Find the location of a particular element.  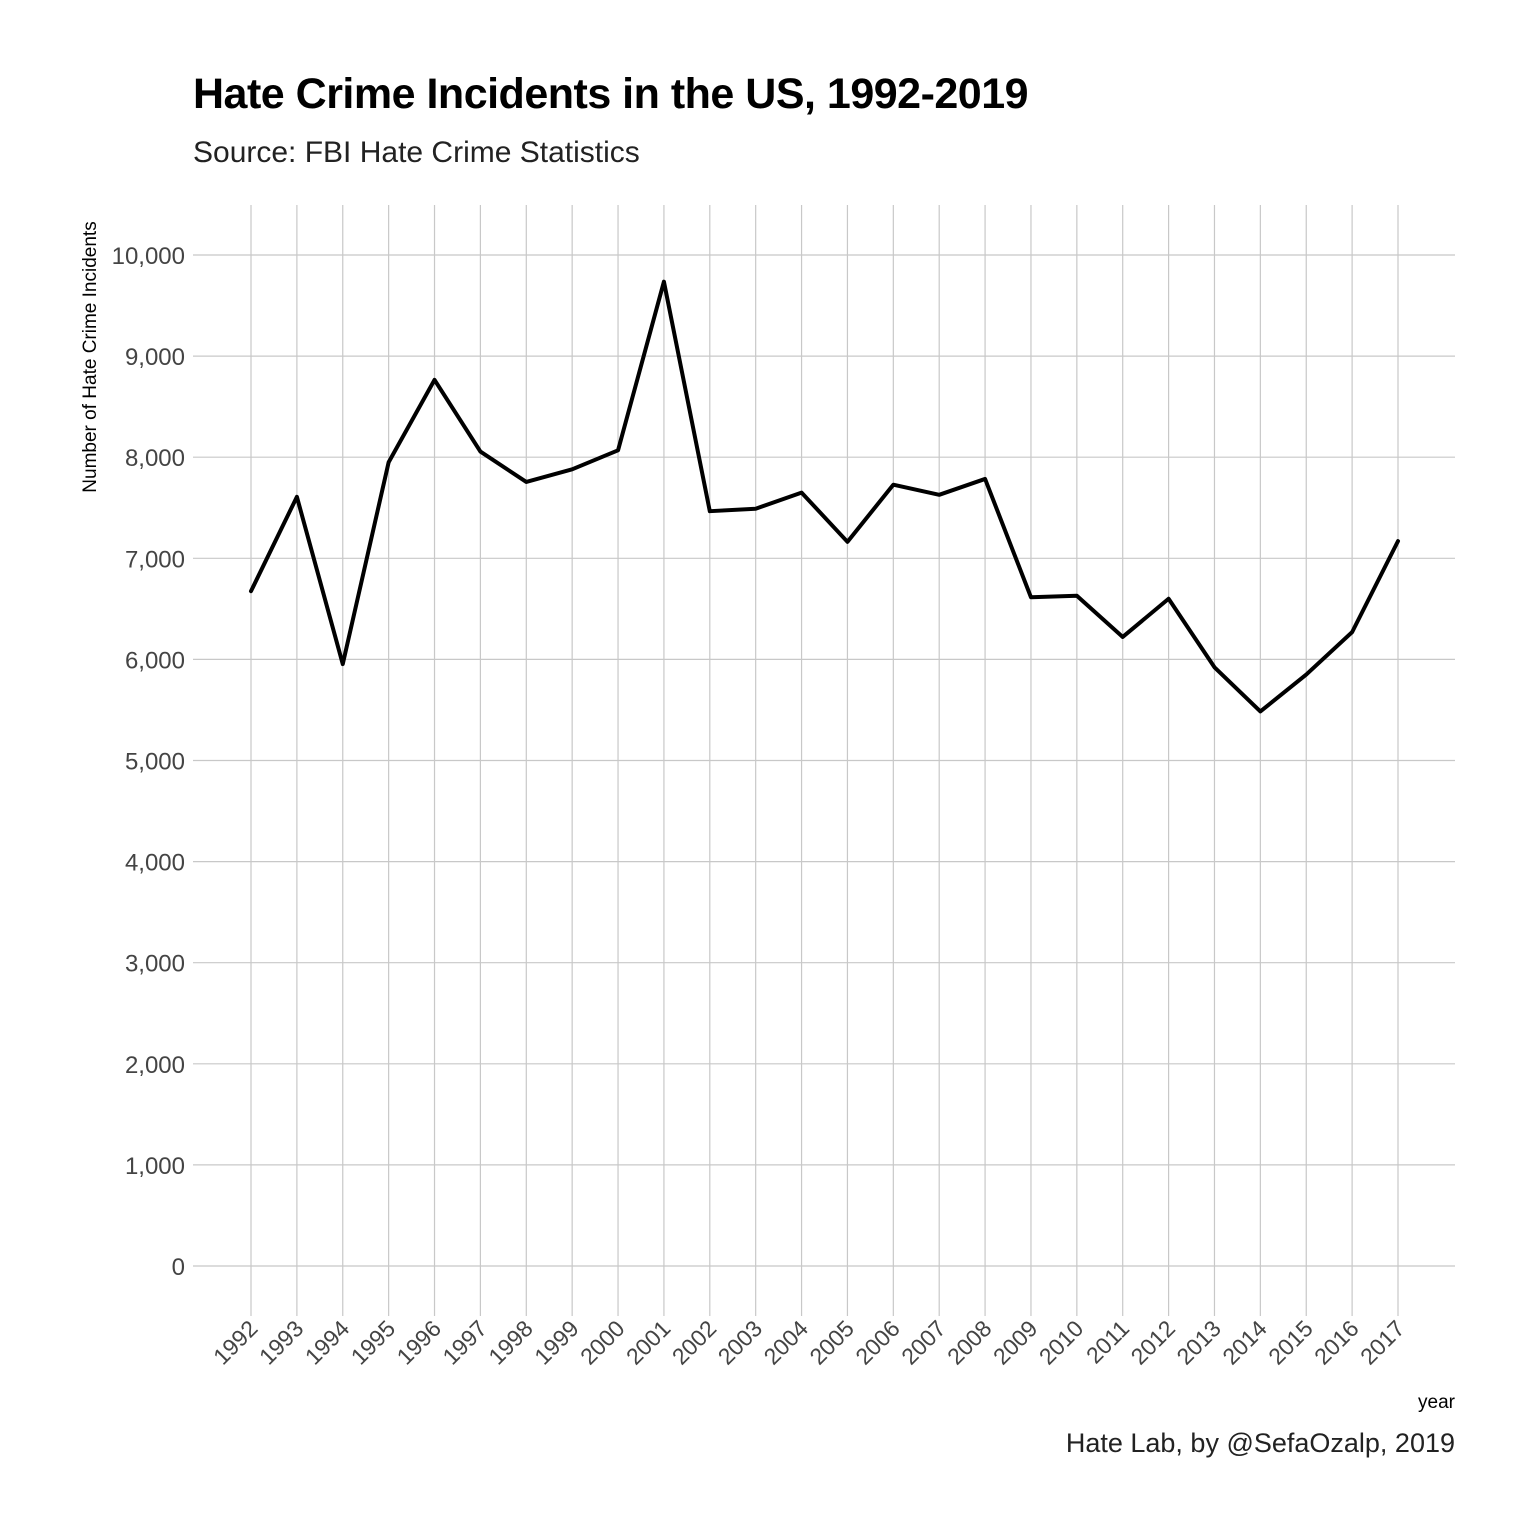

y-axis-label: Number of Hate Crime Incidents is located at coordinates (90, 356).